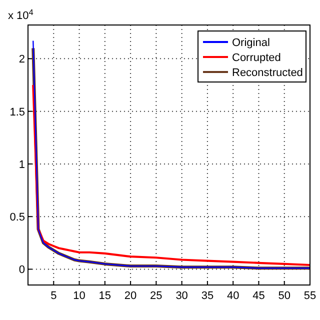 The height and width of the screenshot is (320, 320). What do you see at coordinates (53, 296) in the screenshot?
I see `x-tick-label: 5` at bounding box center [53, 296].